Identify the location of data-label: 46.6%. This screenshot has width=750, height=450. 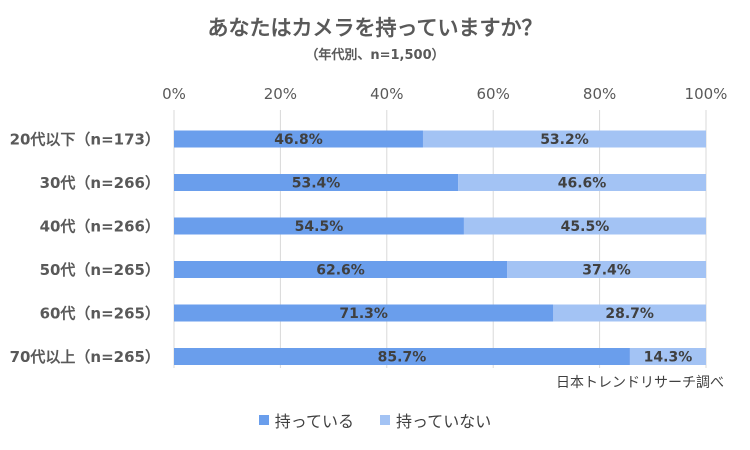
(582, 184).